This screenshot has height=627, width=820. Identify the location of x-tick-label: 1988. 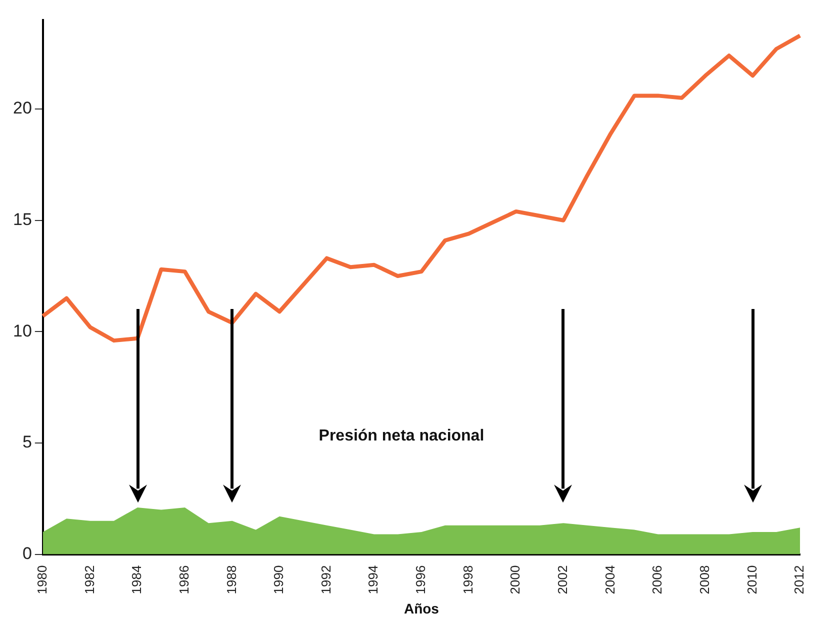
(231, 579).